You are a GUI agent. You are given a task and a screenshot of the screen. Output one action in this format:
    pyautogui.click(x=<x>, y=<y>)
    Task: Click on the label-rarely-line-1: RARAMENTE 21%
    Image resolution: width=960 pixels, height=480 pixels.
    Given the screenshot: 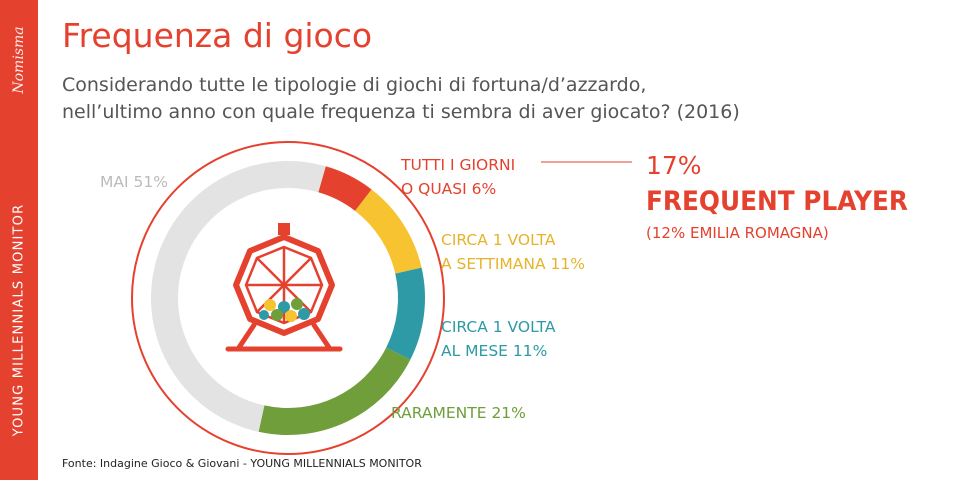 What is the action you would take?
    pyautogui.click(x=458, y=413)
    